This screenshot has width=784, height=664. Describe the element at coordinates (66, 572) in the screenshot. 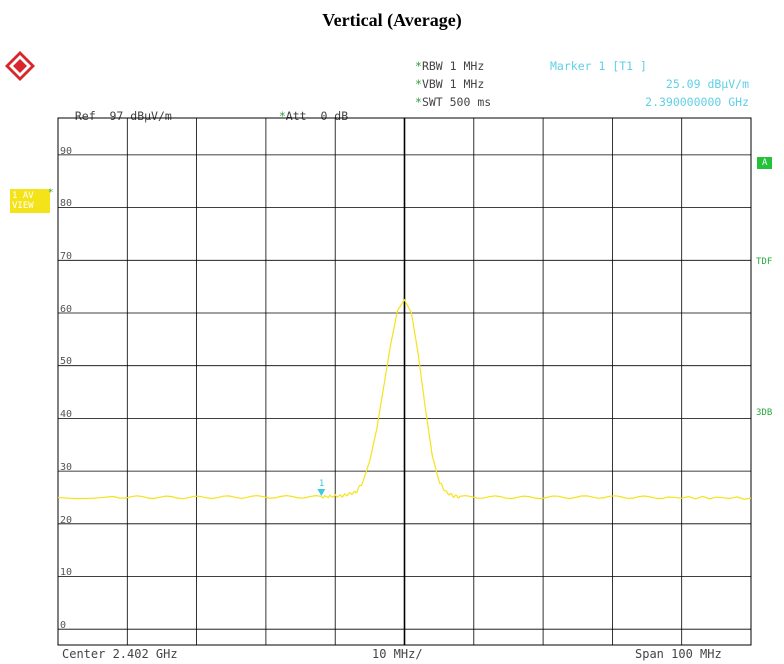

I see `y-tick-label: 10` at that location.